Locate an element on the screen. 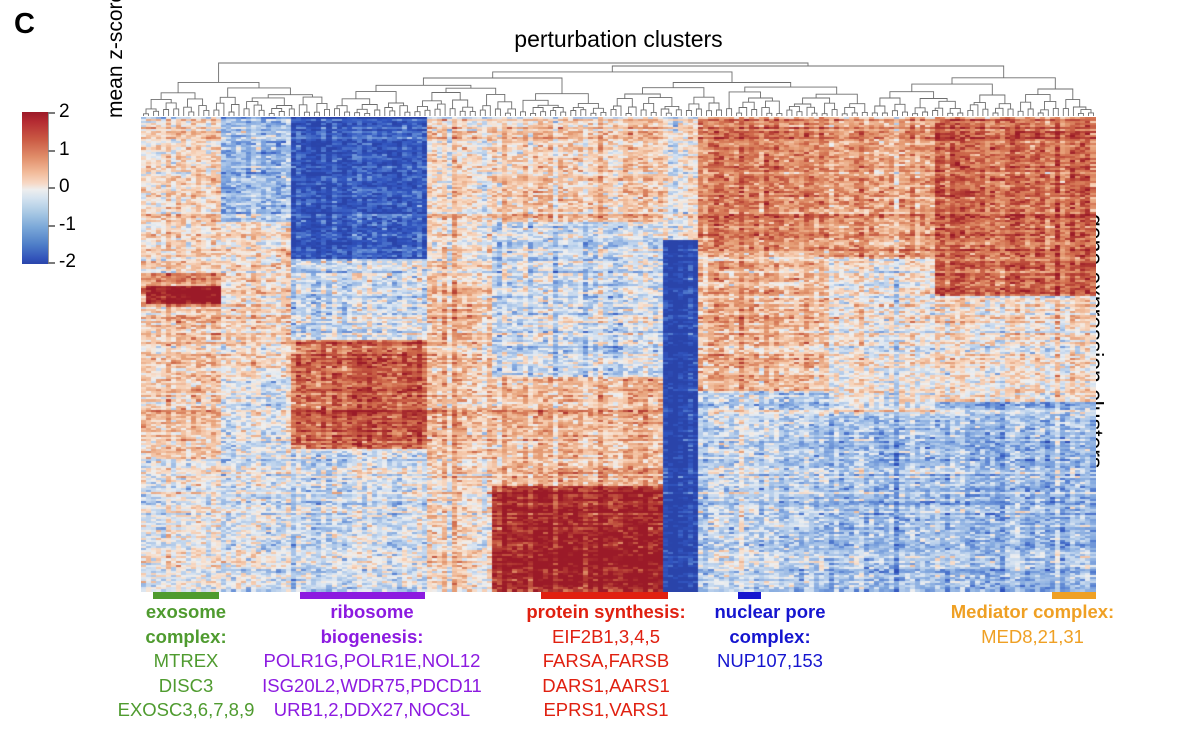  cluster-gene-line: FARSA,FARSB is located at coordinates (606, 661).